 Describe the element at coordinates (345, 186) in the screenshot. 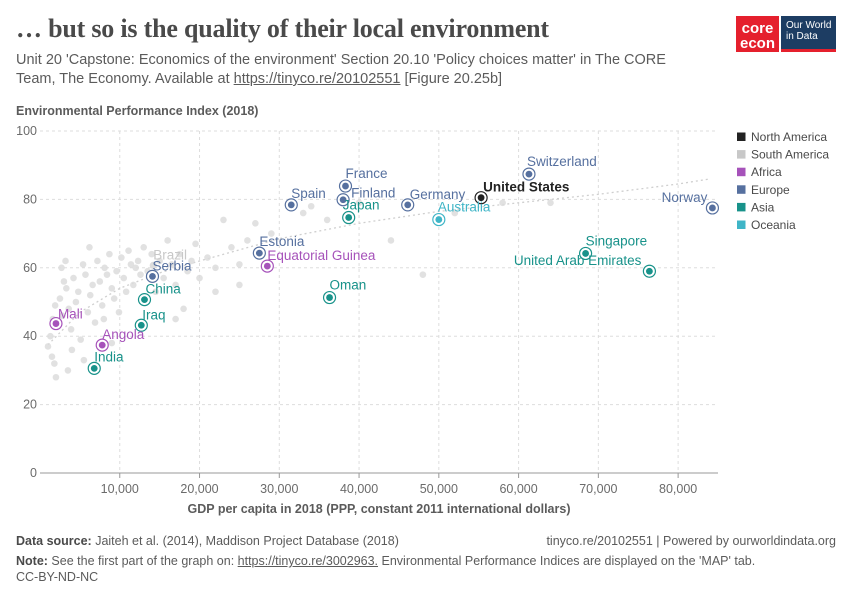

I see `point-france` at that location.